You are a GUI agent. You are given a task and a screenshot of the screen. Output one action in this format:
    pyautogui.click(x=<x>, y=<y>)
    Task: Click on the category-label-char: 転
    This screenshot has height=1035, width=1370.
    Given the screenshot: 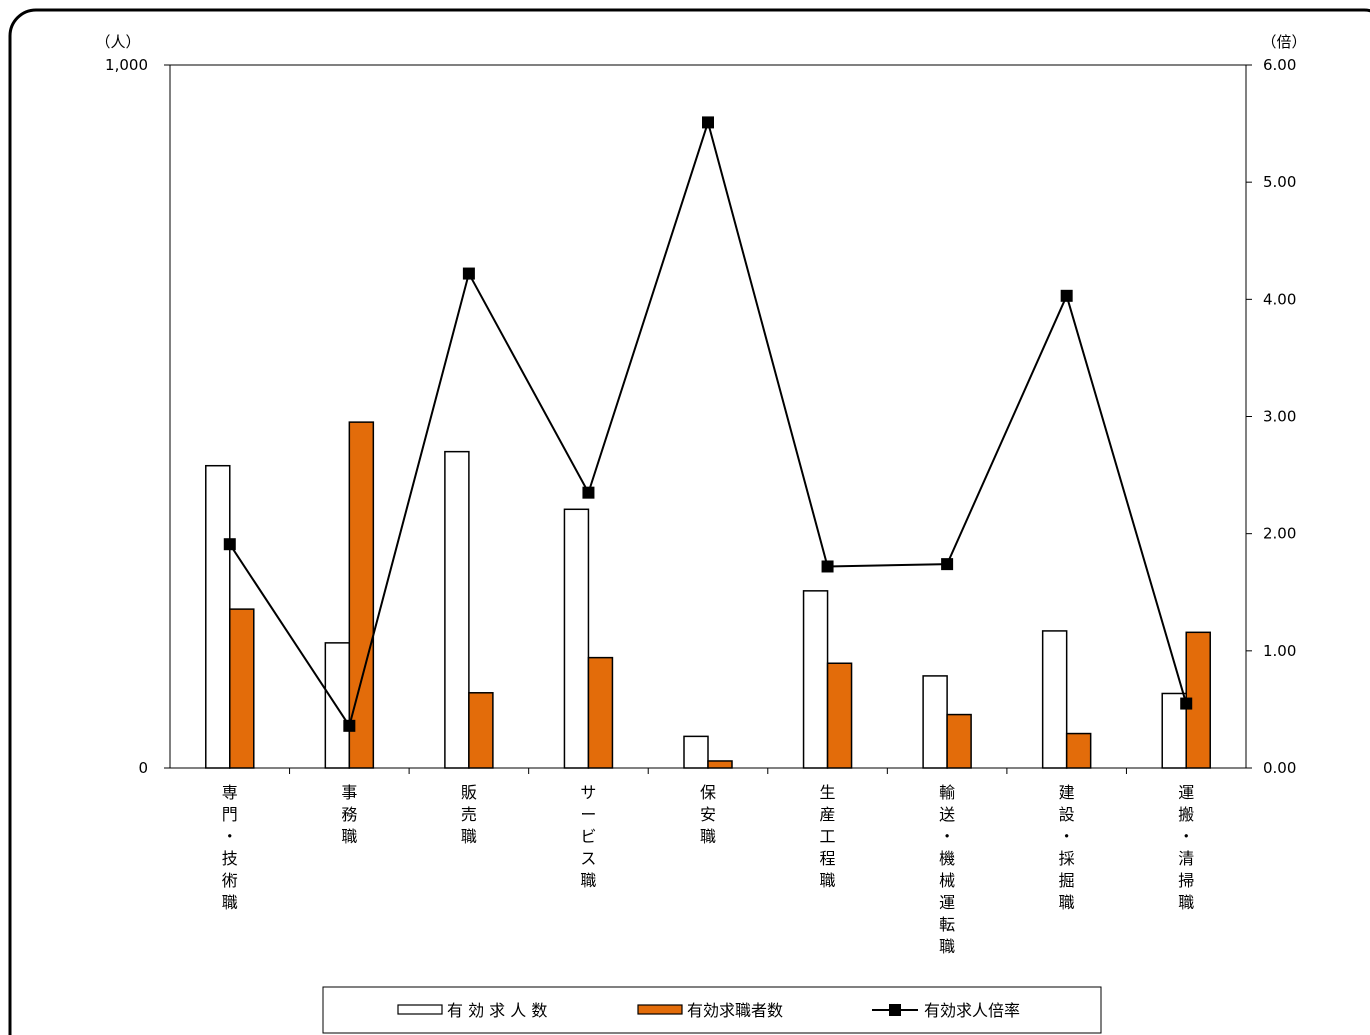 What is the action you would take?
    pyautogui.click(x=947, y=924)
    